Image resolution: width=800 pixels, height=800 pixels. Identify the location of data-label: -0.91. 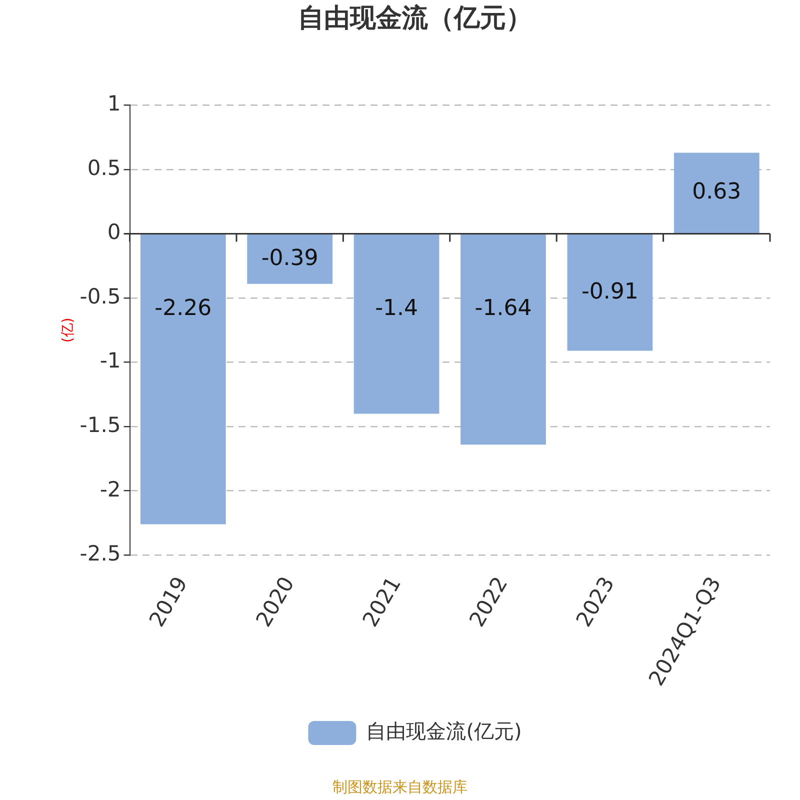
(609, 291).